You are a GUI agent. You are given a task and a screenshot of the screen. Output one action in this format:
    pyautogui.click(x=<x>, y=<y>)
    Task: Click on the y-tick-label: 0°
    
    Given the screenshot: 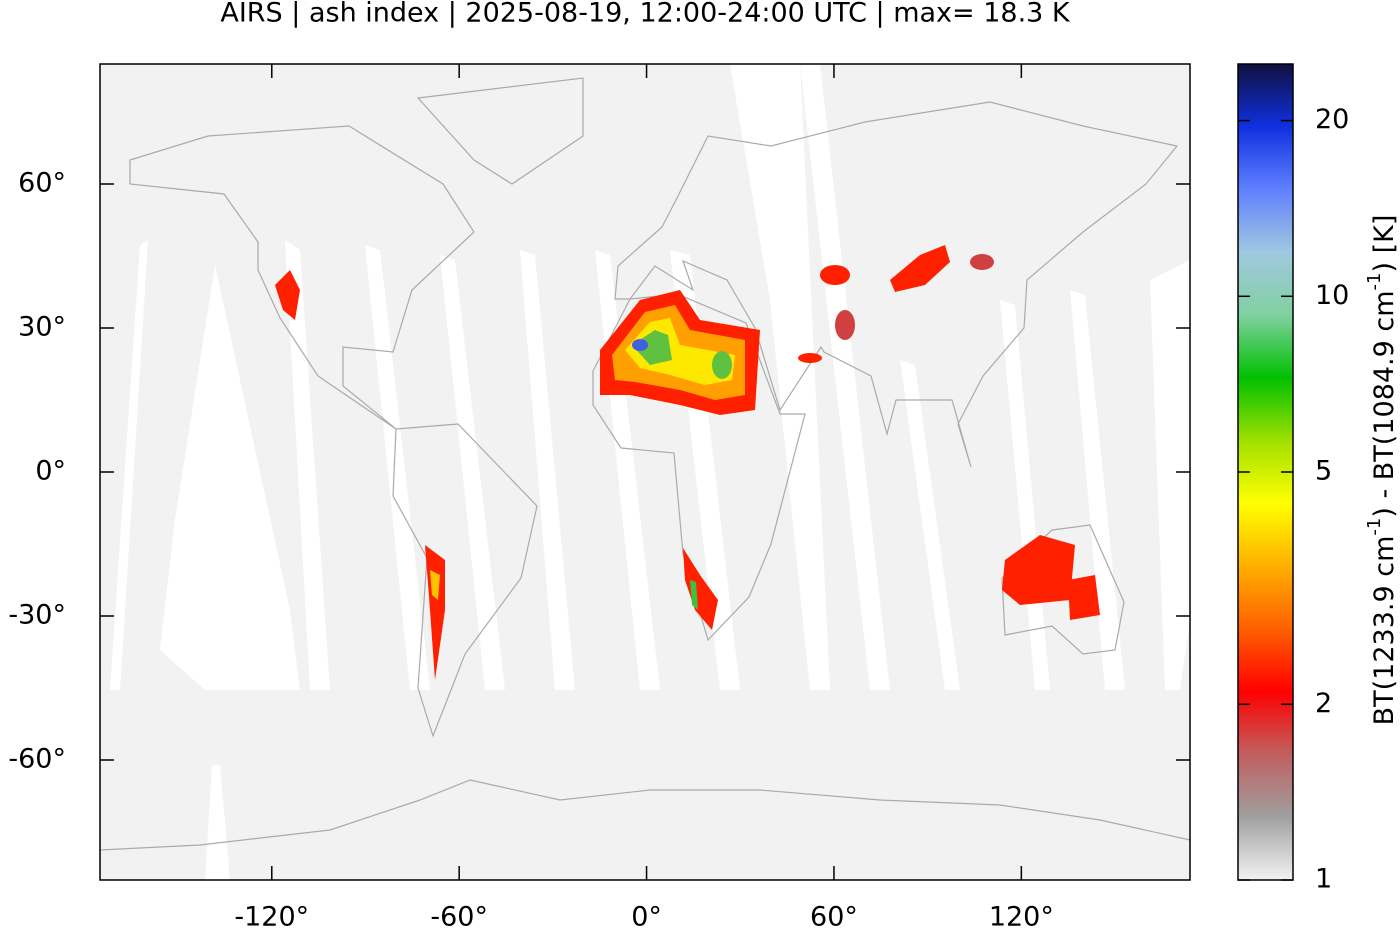 What is the action you would take?
    pyautogui.click(x=50, y=471)
    